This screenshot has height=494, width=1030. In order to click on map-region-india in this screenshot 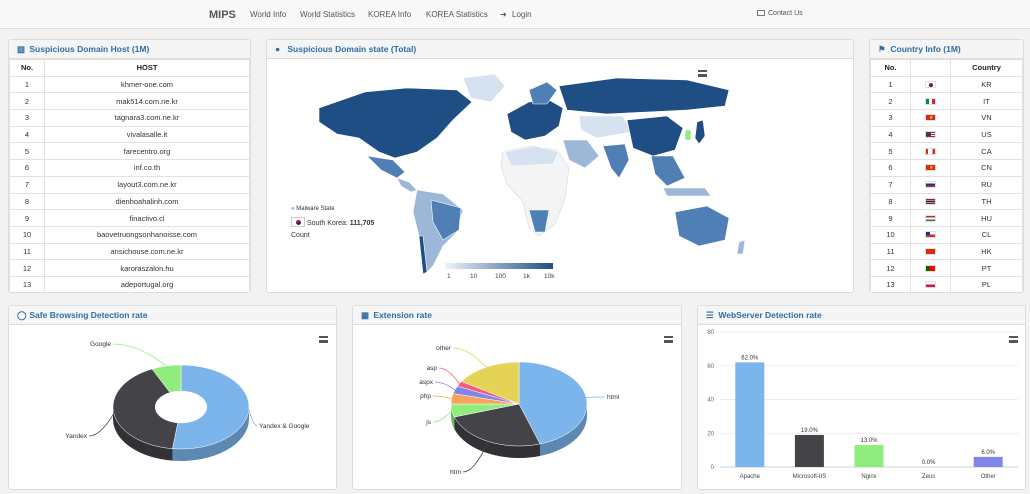, I will do `click(616, 161)`.